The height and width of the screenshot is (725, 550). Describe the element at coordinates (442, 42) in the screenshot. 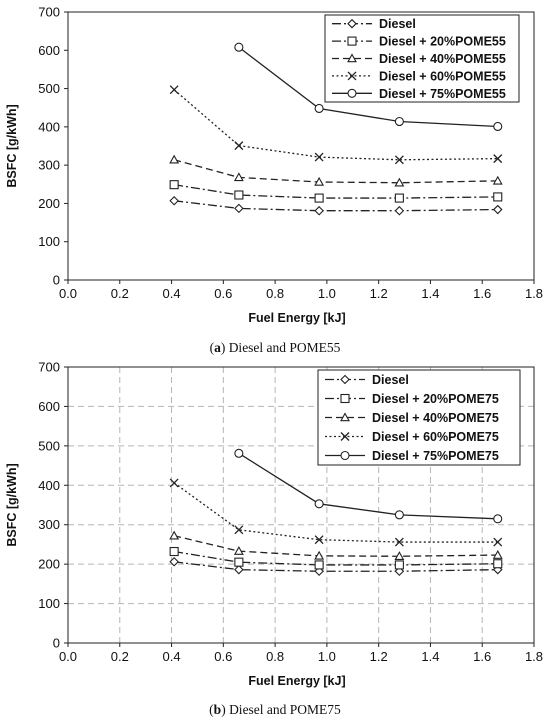

I see `legend-label: Diesel + 20%POME55` at that location.